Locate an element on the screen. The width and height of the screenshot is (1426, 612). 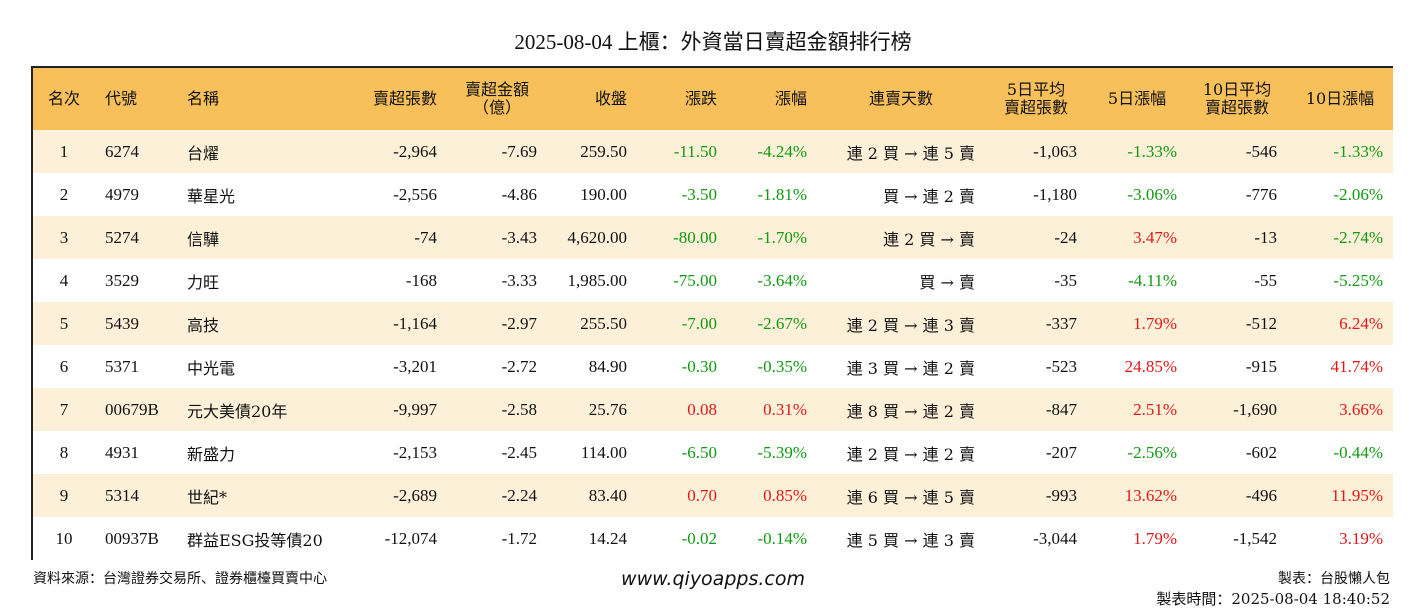
page-title: 2025-08-04 上櫃：外資當日賣超金額排行榜 is located at coordinates (713, 42).